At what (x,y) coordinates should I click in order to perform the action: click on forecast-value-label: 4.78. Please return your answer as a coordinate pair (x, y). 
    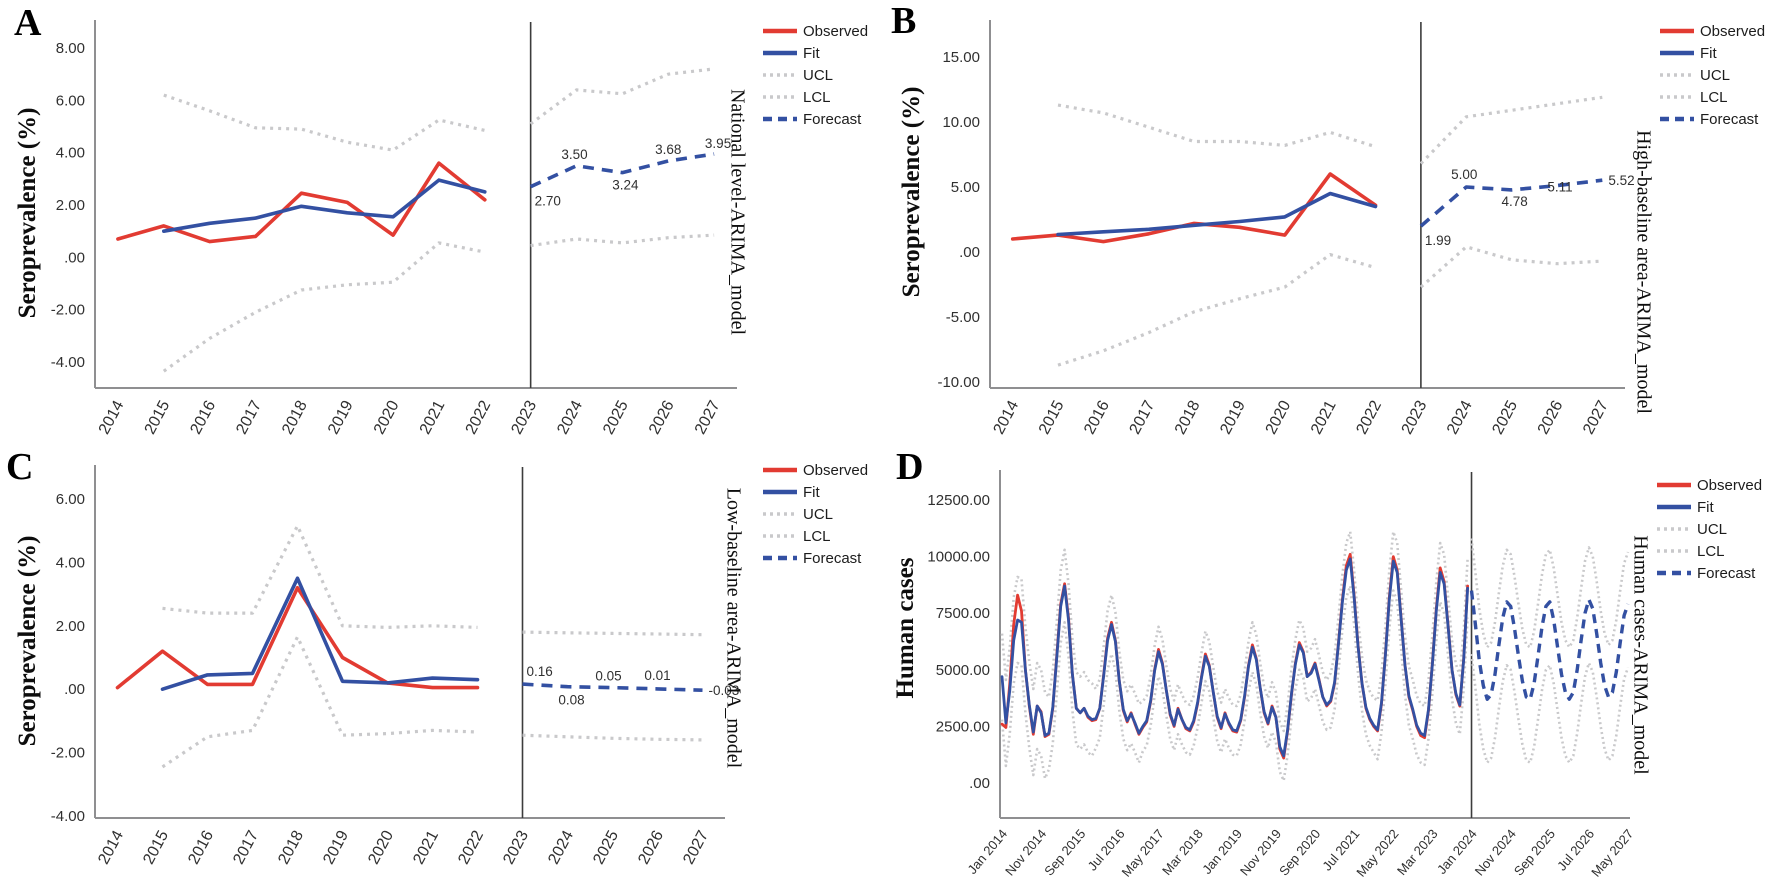
    Looking at the image, I should click on (1514, 201).